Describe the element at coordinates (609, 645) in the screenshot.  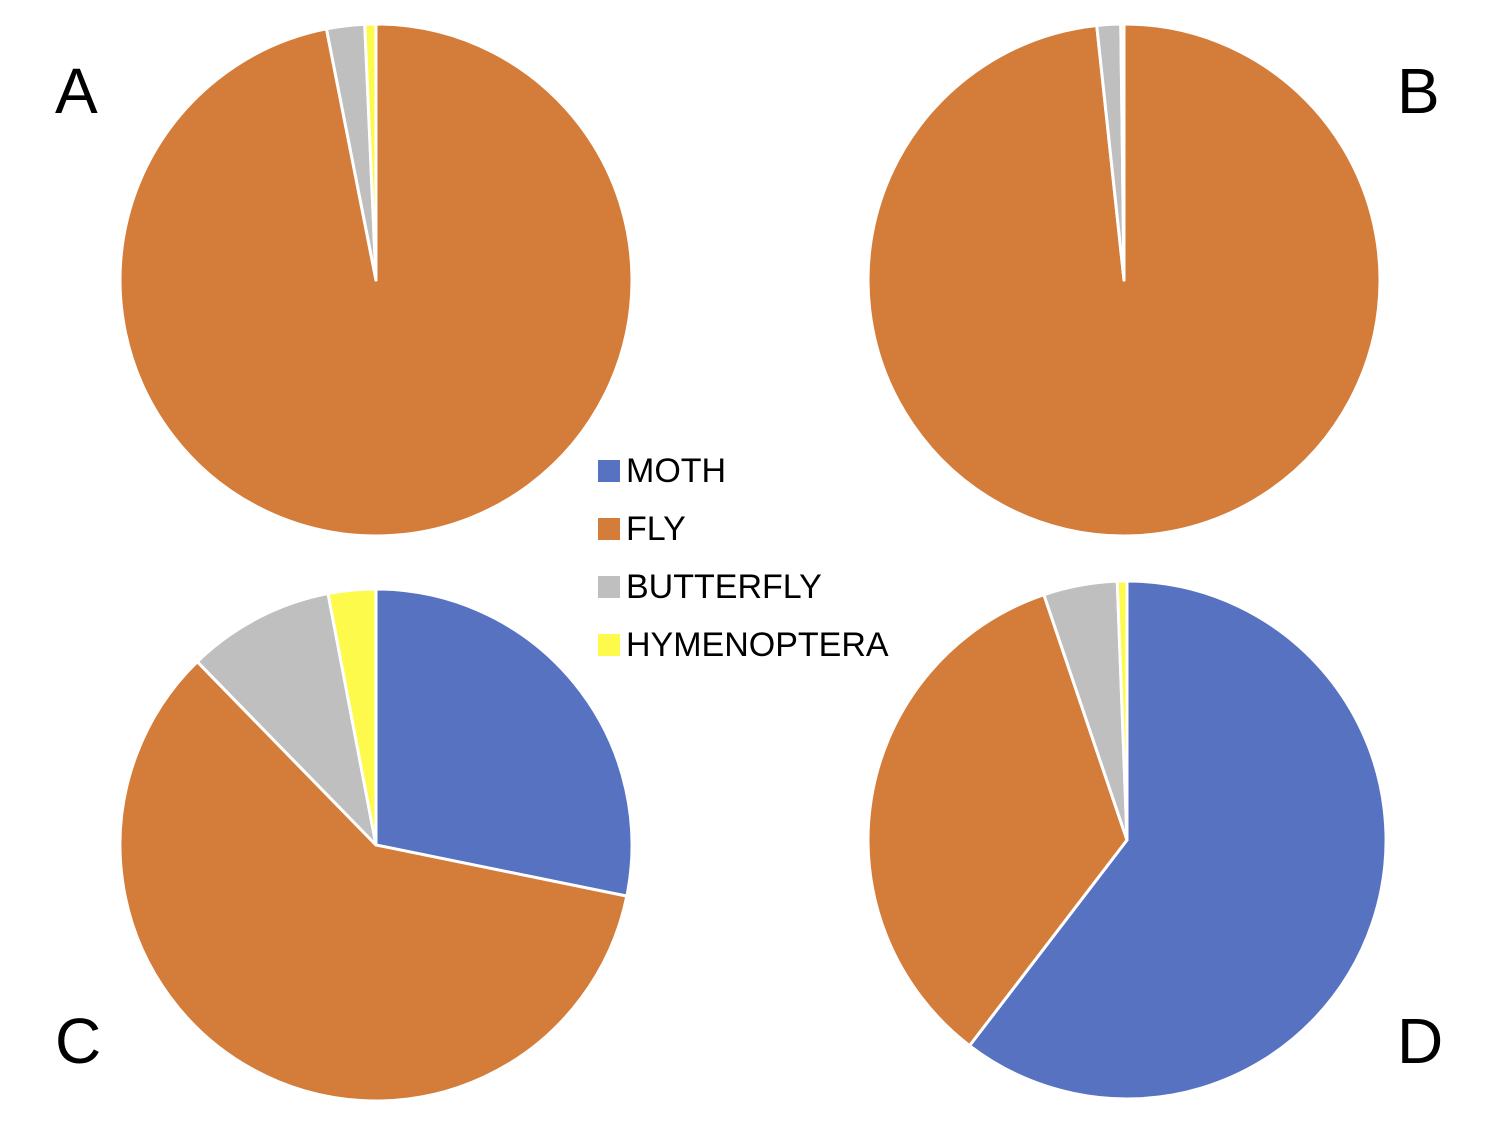
I see `legend-swatch-hymenoptera` at that location.